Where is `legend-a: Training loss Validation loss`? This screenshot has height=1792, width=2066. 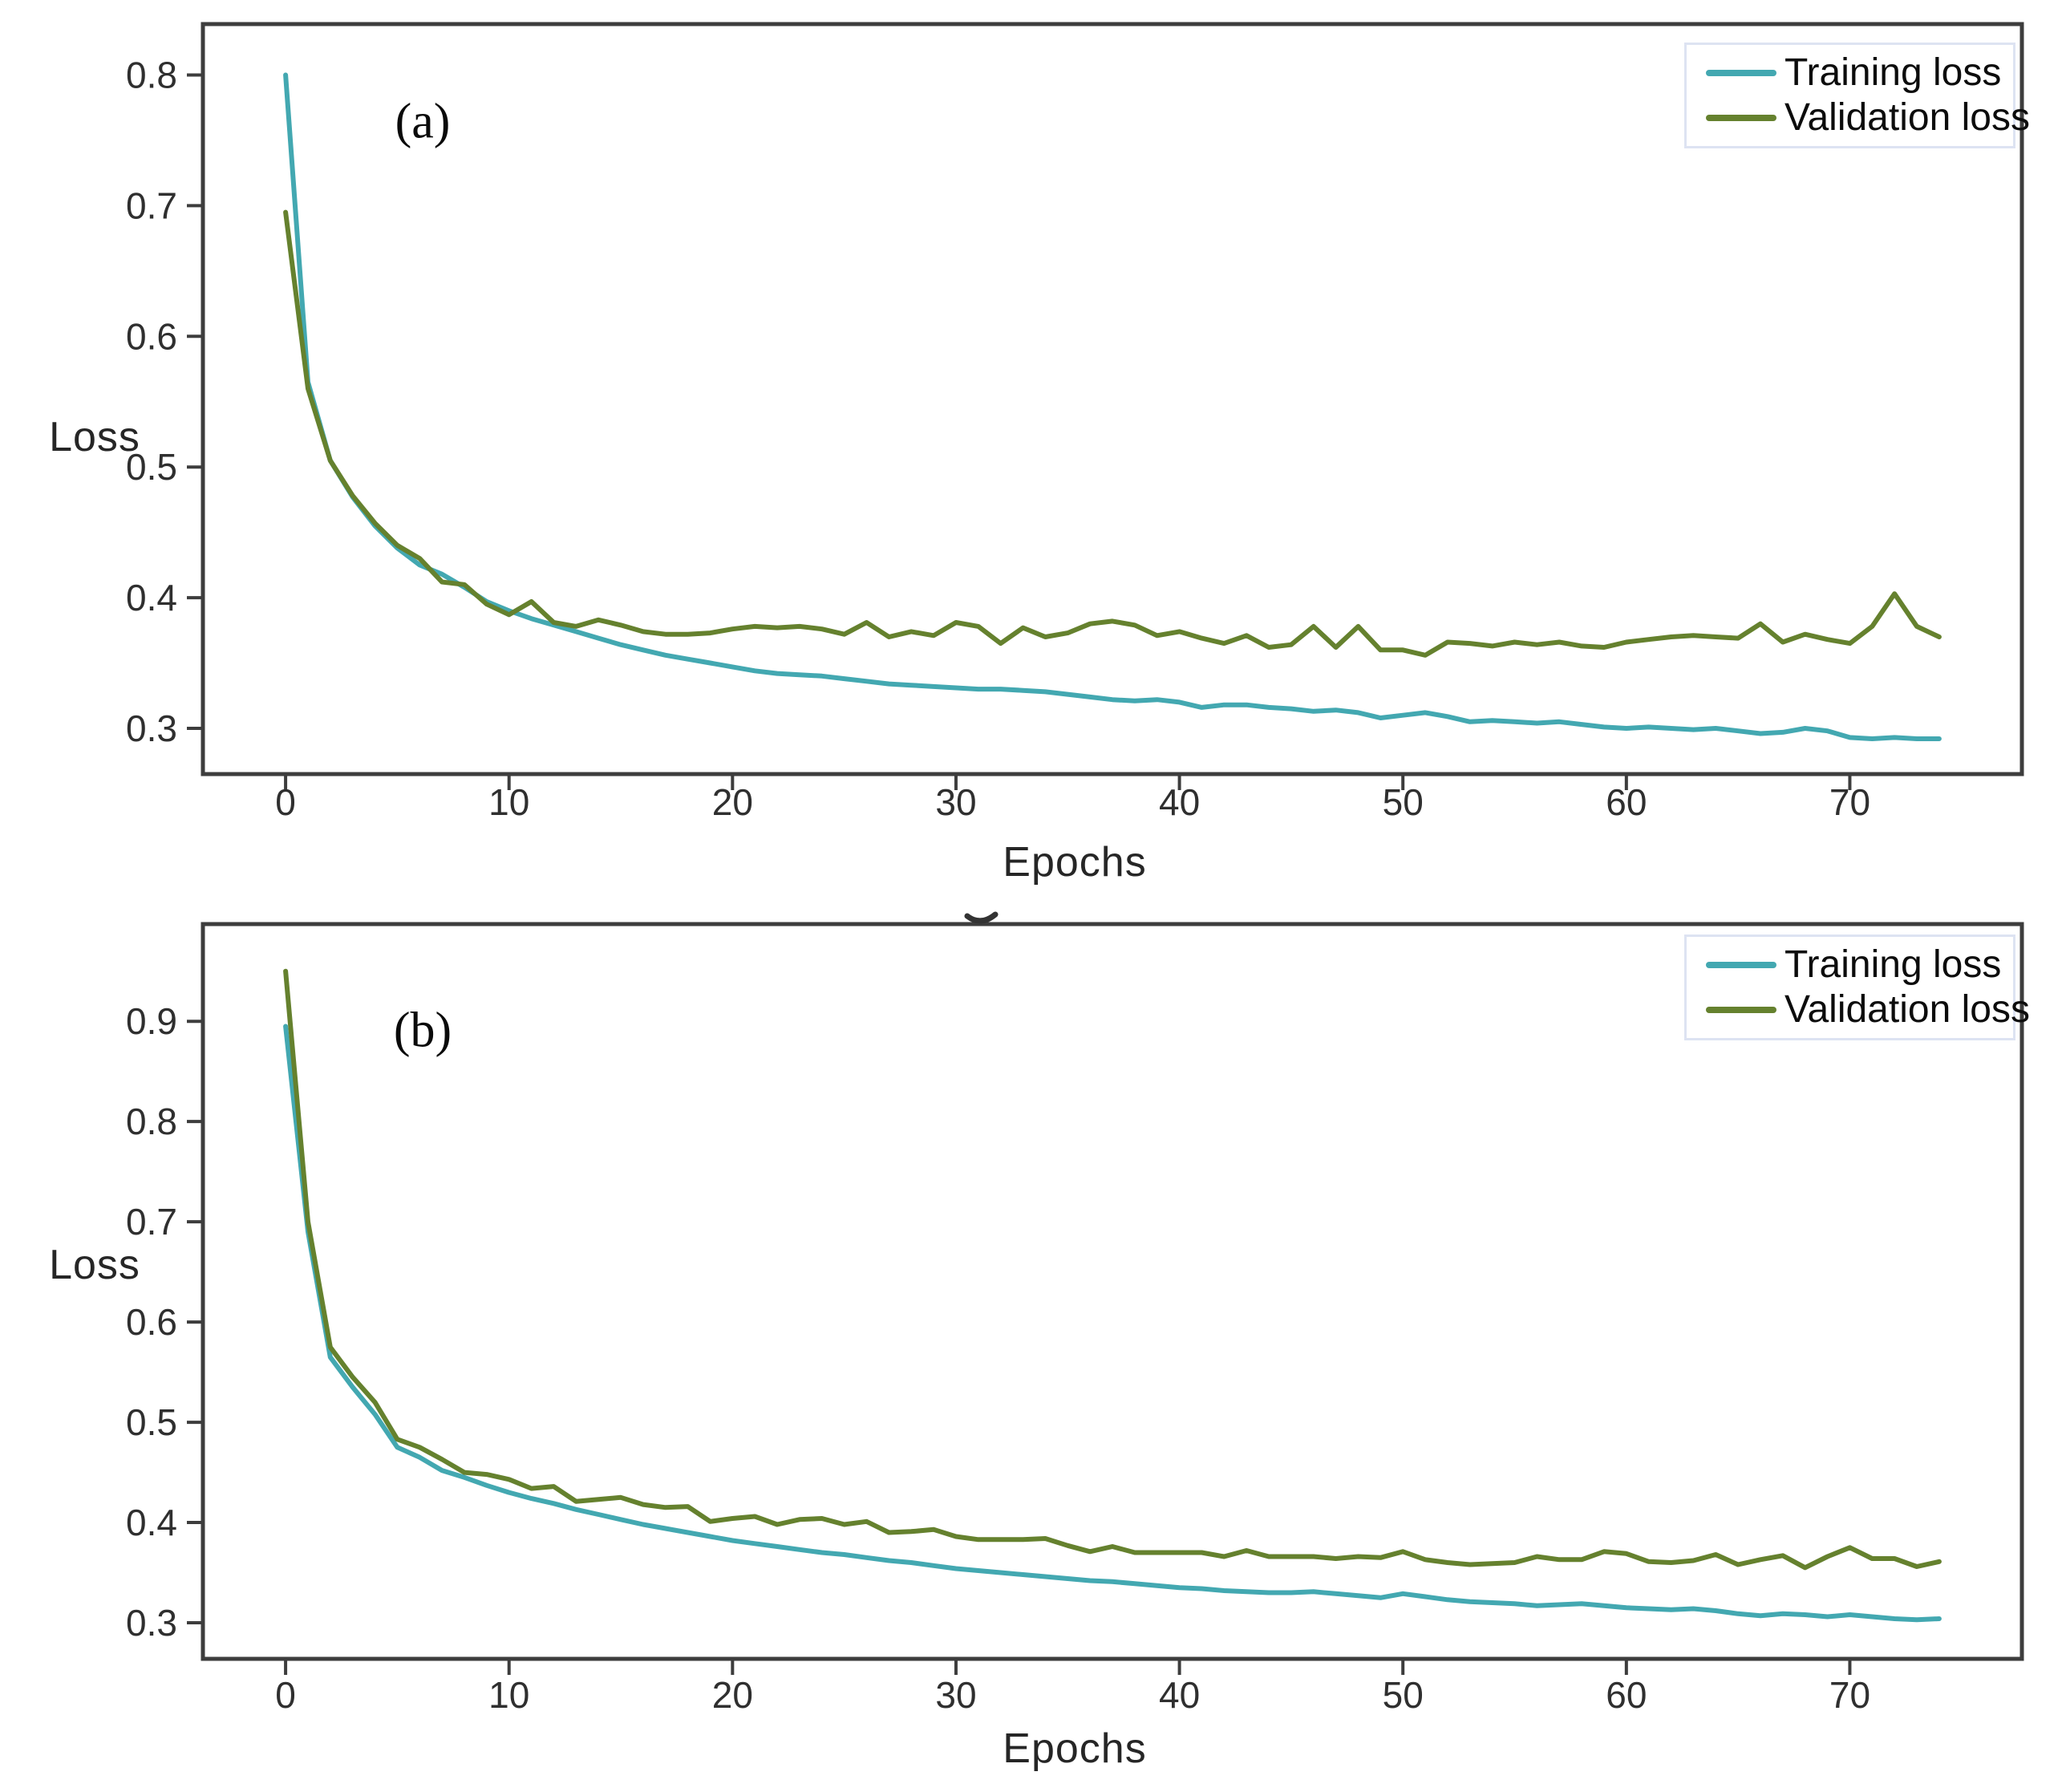 legend-a: Training loss Validation loss is located at coordinates (1857, 96).